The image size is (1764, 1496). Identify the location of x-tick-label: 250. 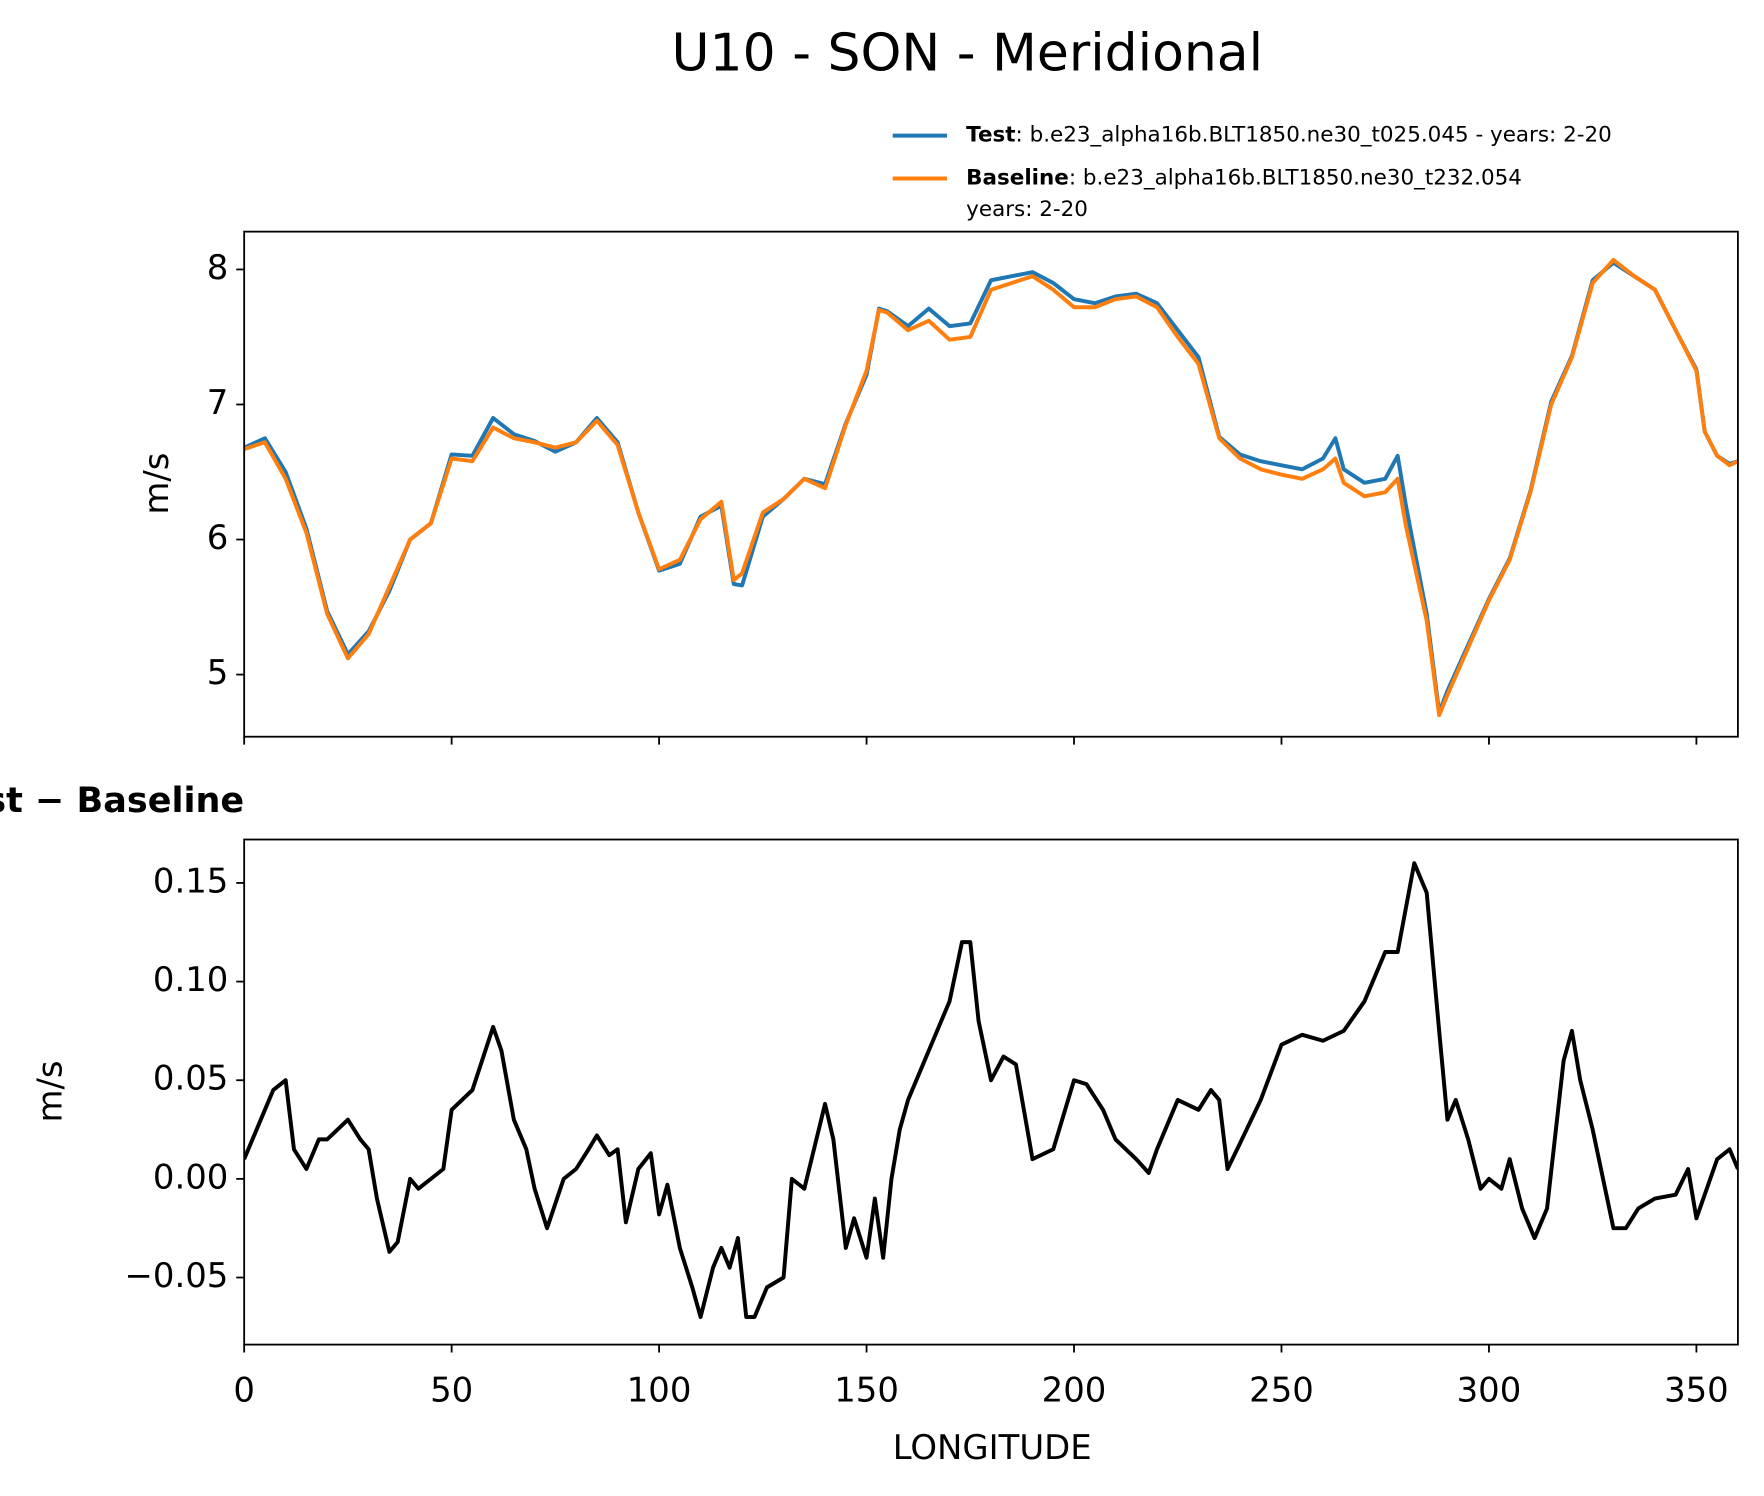
(1281, 1390).